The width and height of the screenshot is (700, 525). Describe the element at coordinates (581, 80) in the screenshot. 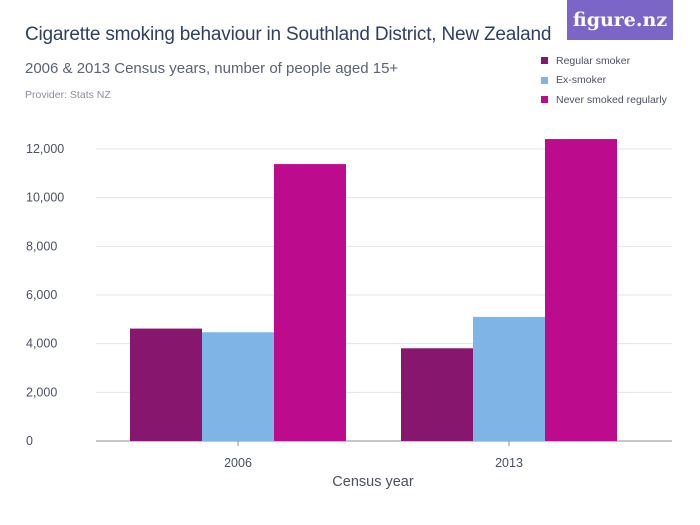

I see `legend-label: Ex-smoker` at that location.